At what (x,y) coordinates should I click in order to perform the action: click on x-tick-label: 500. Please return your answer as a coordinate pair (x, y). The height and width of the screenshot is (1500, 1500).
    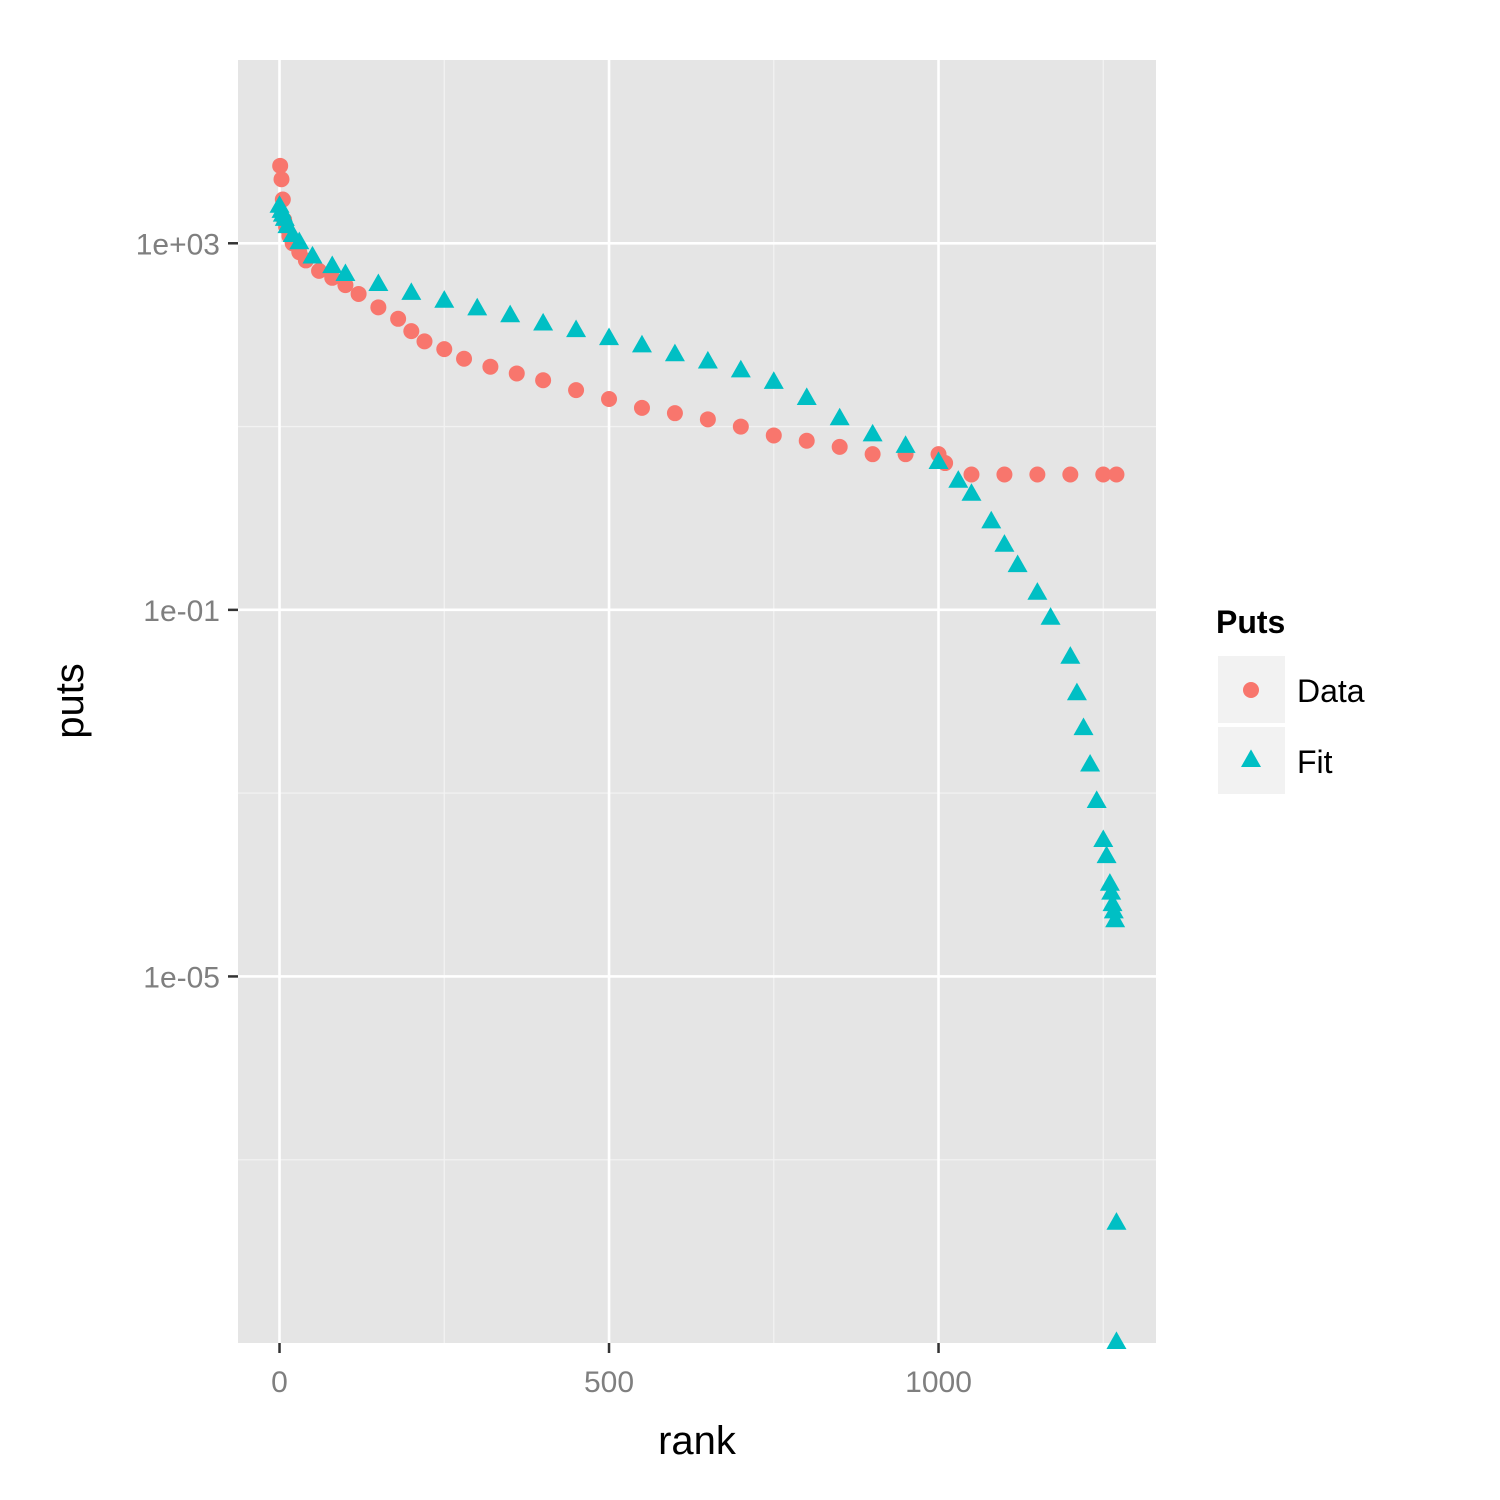
    Looking at the image, I should click on (609, 1382).